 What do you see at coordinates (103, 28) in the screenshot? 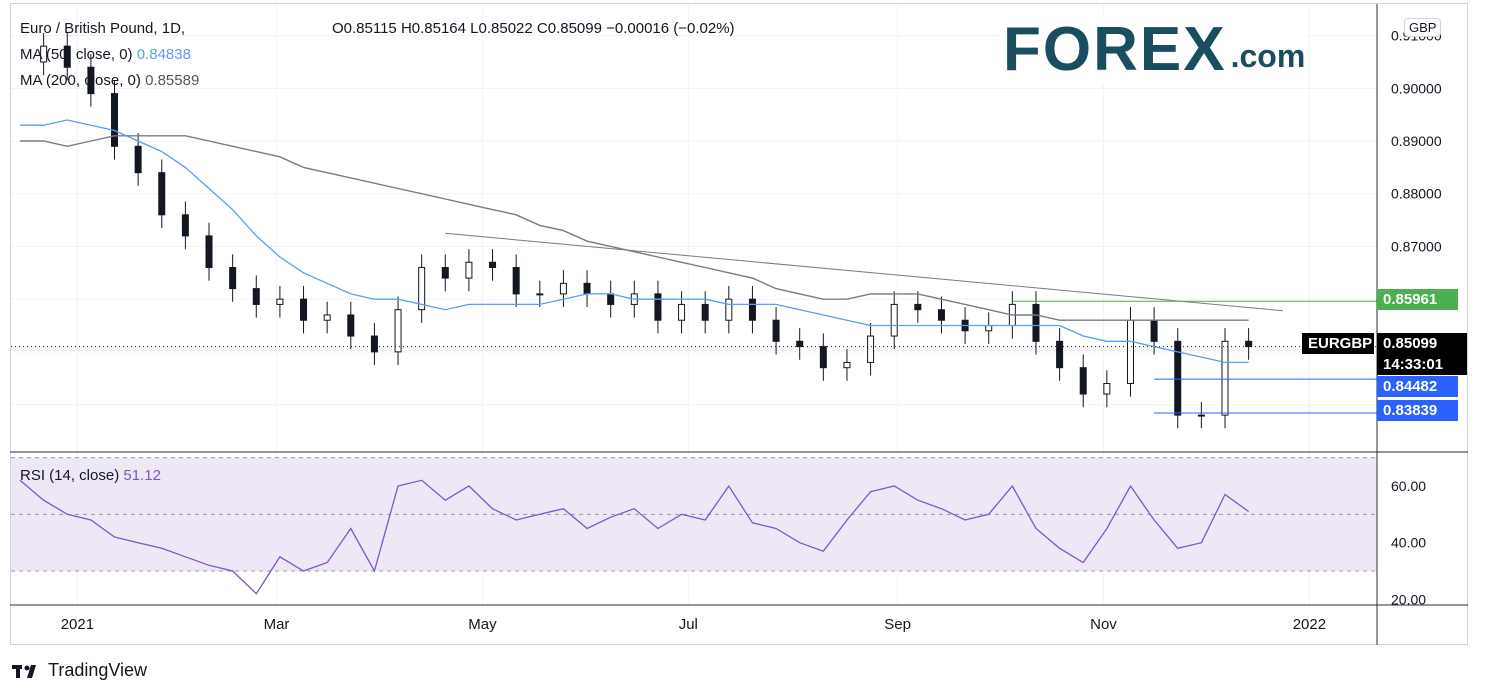
I see `symbol-title: Euro / British Pound, 1D,` at bounding box center [103, 28].